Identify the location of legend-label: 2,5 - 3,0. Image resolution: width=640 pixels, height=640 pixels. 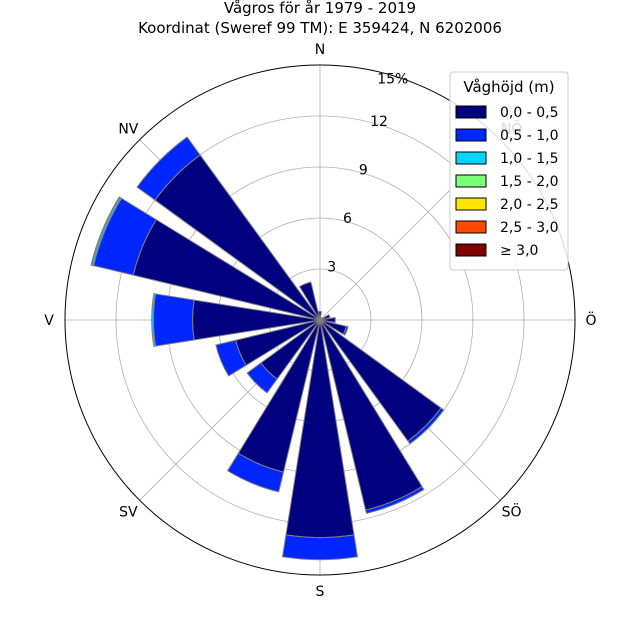
(529, 228).